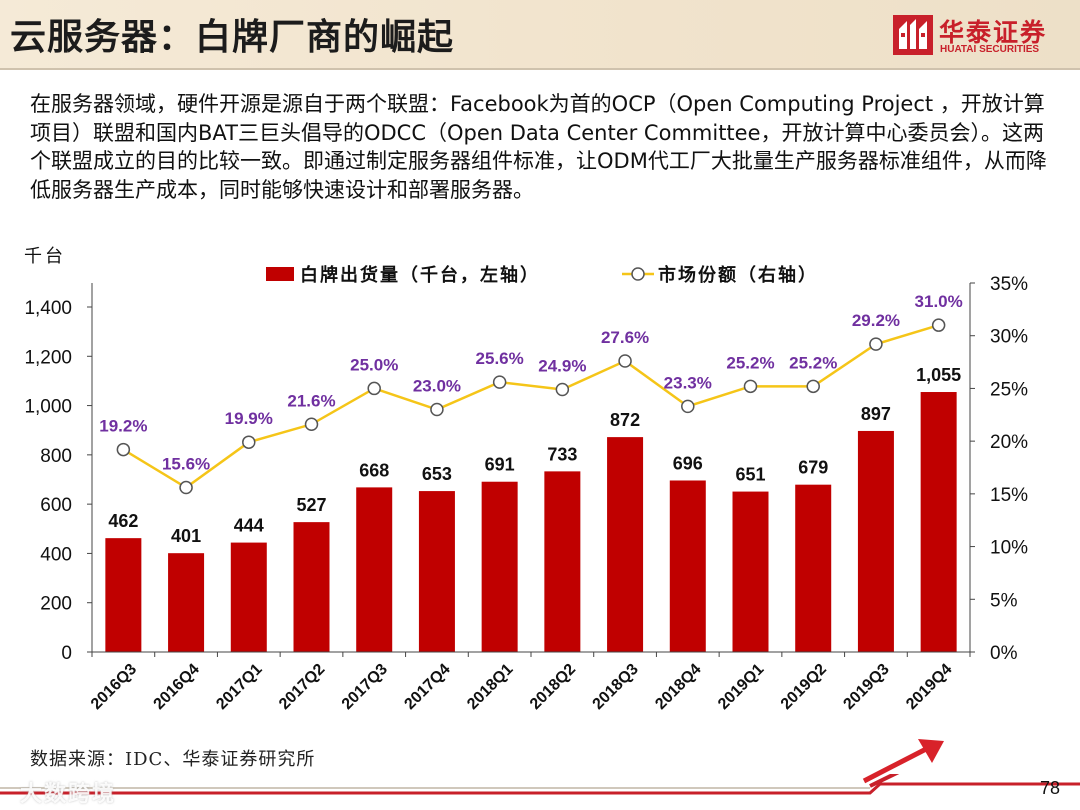 This screenshot has height=810, width=1080. I want to click on left-tick-label: 800, so click(56, 456).